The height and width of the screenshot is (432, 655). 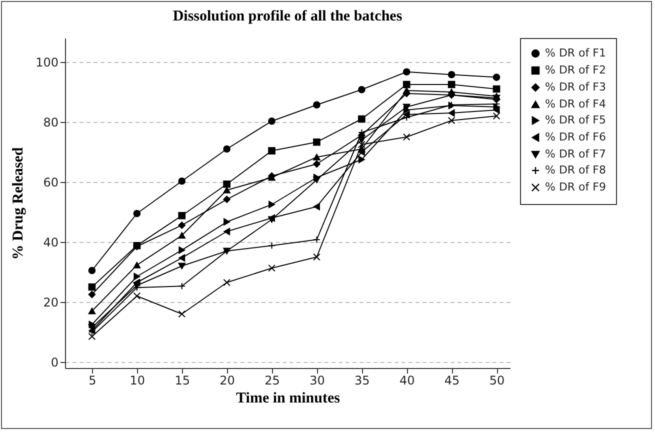 I want to click on x-tick-label: 20, so click(x=227, y=381).